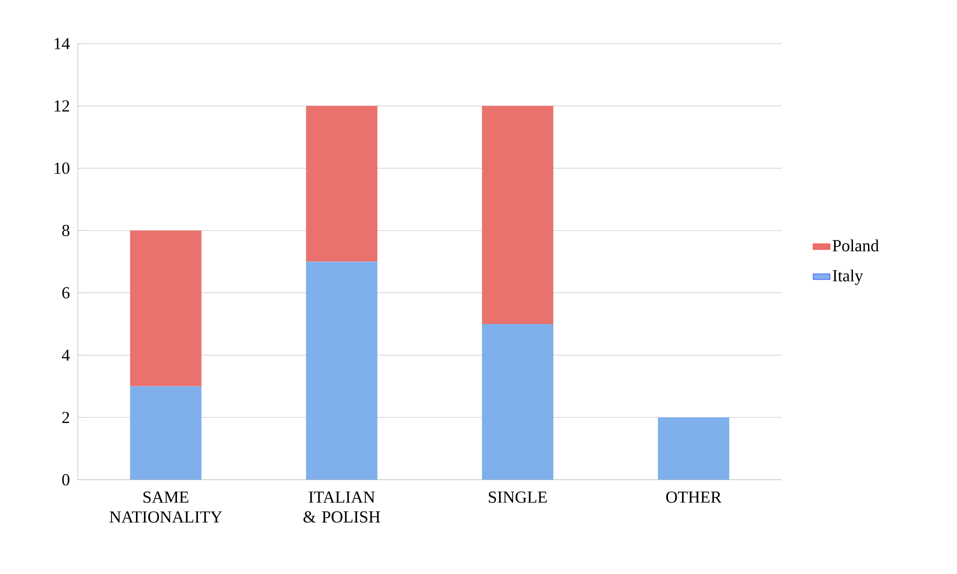 The image size is (957, 574). I want to click on y-tick-label: 8, so click(66, 230).